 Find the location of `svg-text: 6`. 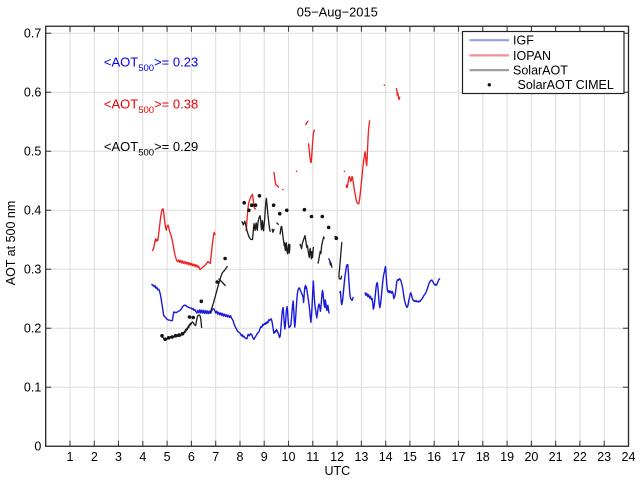

svg-text: 6 is located at coordinates (191, 457).